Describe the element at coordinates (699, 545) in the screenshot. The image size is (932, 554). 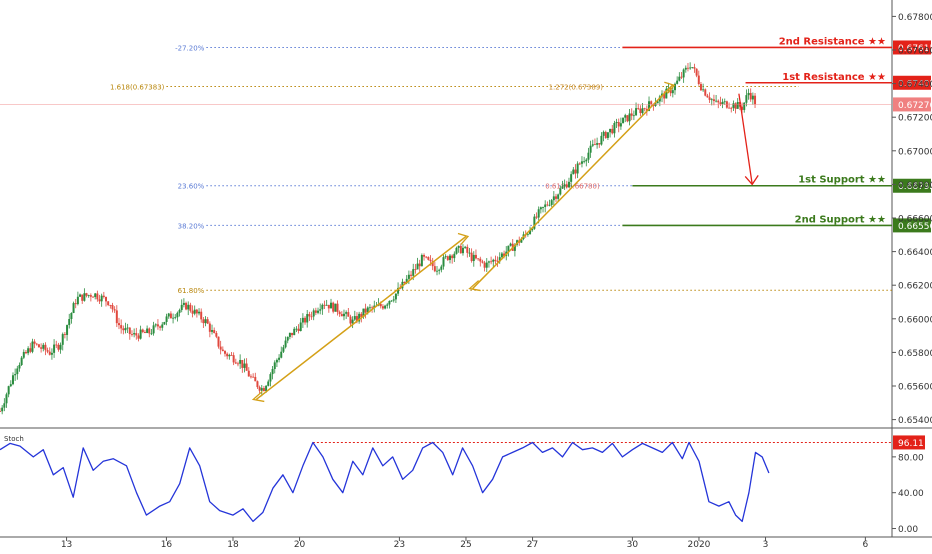
I see `date-tick-label: 2020` at that location.